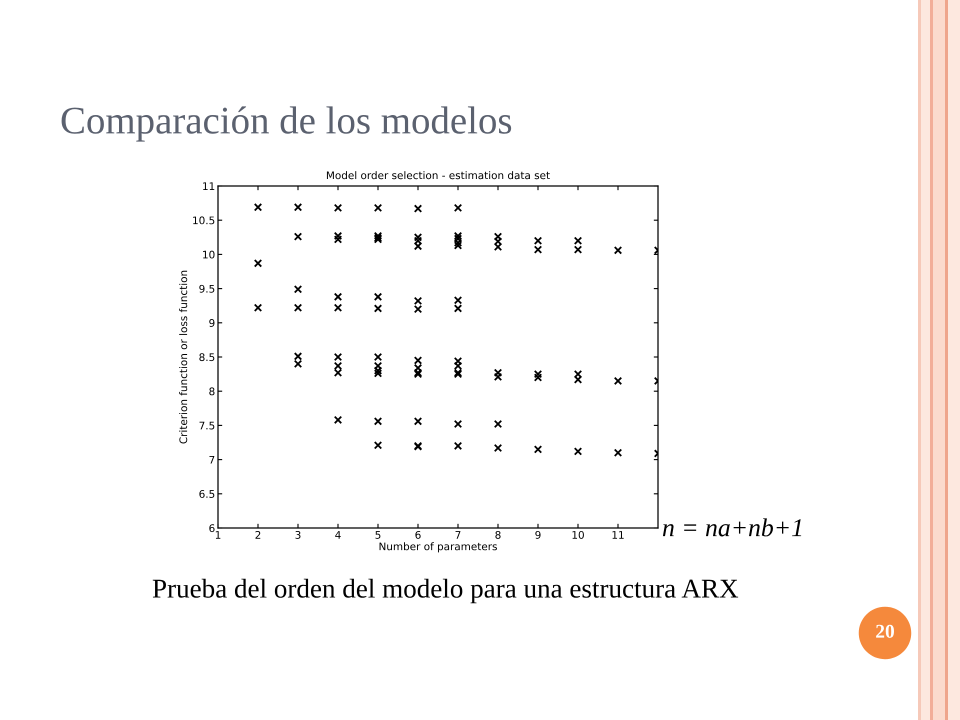  Describe the element at coordinates (445, 591) in the screenshot. I see `text: Prueba del orden del modelo para una estructura ARX` at that location.